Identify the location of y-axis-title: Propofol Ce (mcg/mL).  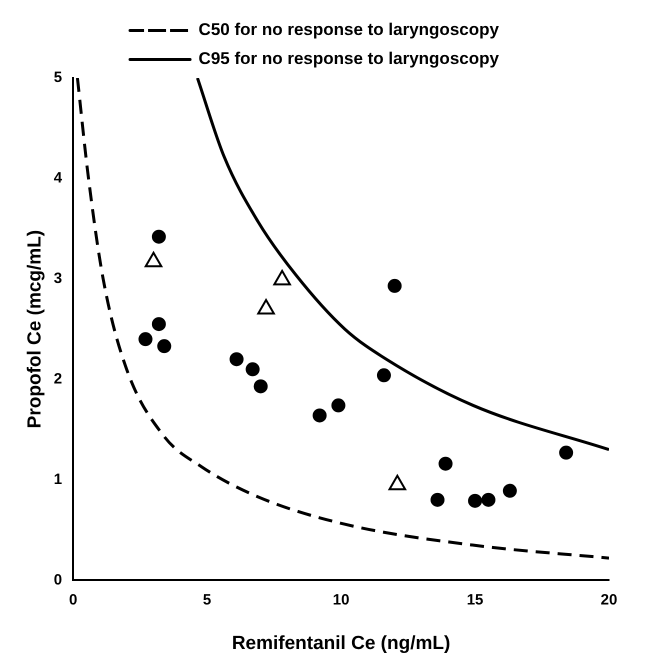
(35, 329).